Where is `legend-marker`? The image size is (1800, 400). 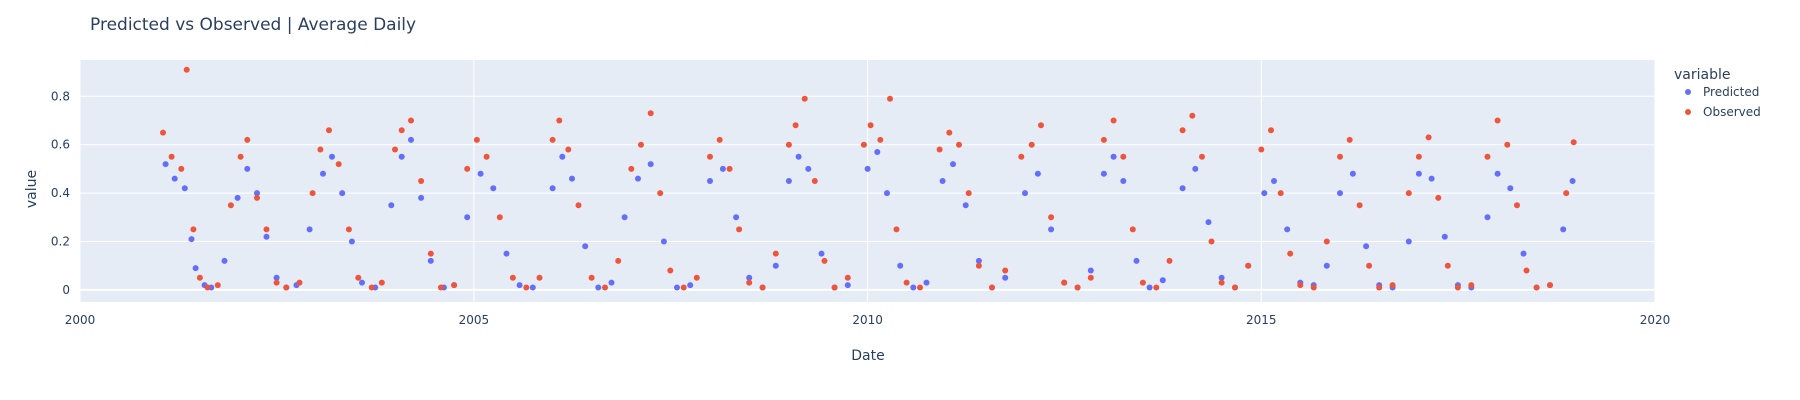 legend-marker is located at coordinates (1688, 92).